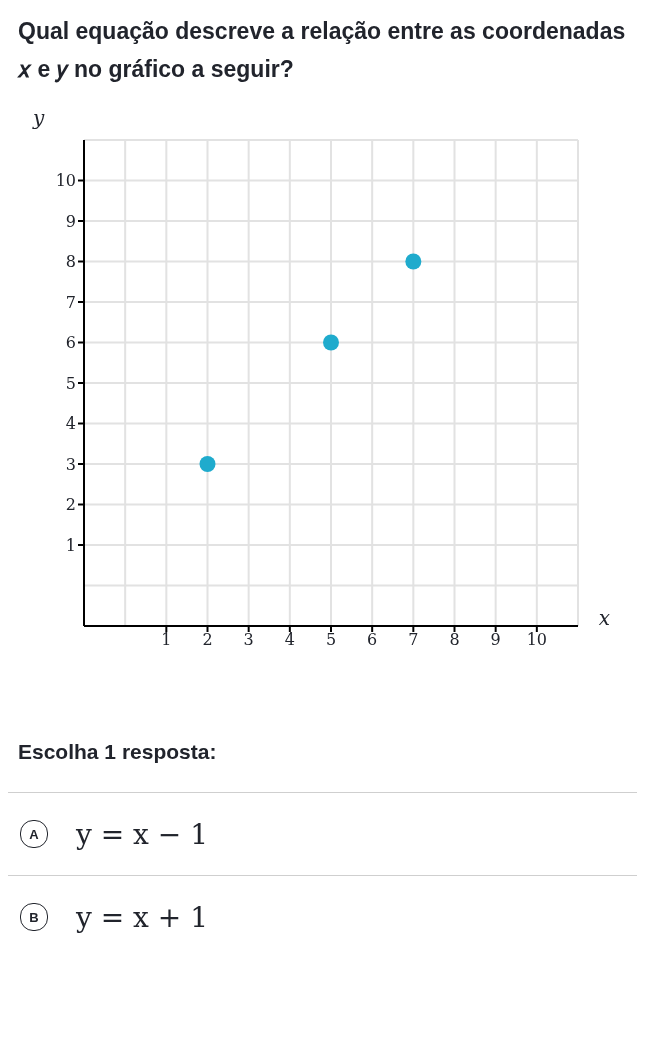 The width and height of the screenshot is (645, 1039). I want to click on text: Escolha 1 resposta:, so click(117, 752).